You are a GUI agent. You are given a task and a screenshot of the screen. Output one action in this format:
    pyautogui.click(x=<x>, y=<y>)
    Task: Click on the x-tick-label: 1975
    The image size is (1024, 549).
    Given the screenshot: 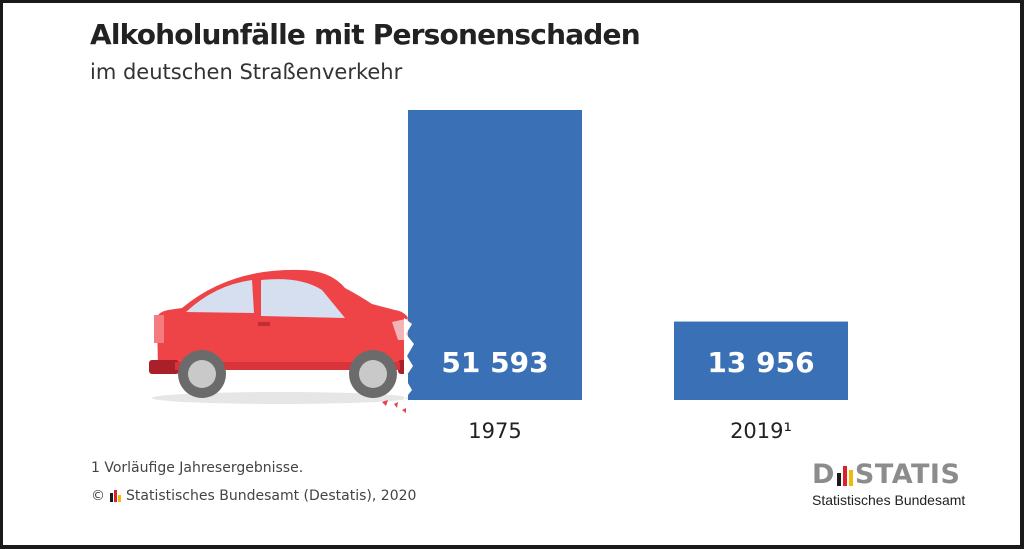 What is the action you would take?
    pyautogui.click(x=494, y=431)
    